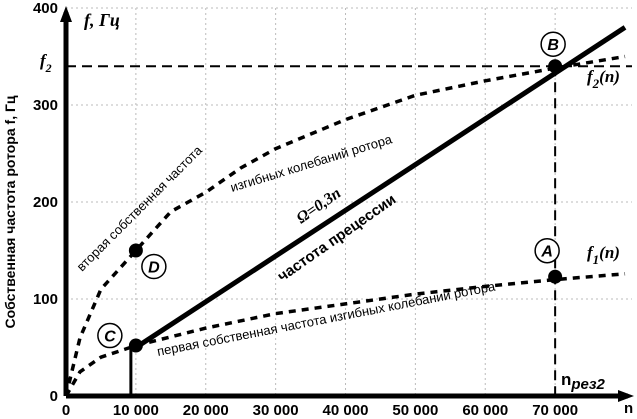  What do you see at coordinates (54, 396) in the screenshot?
I see `y-tick-label: 0` at bounding box center [54, 396].